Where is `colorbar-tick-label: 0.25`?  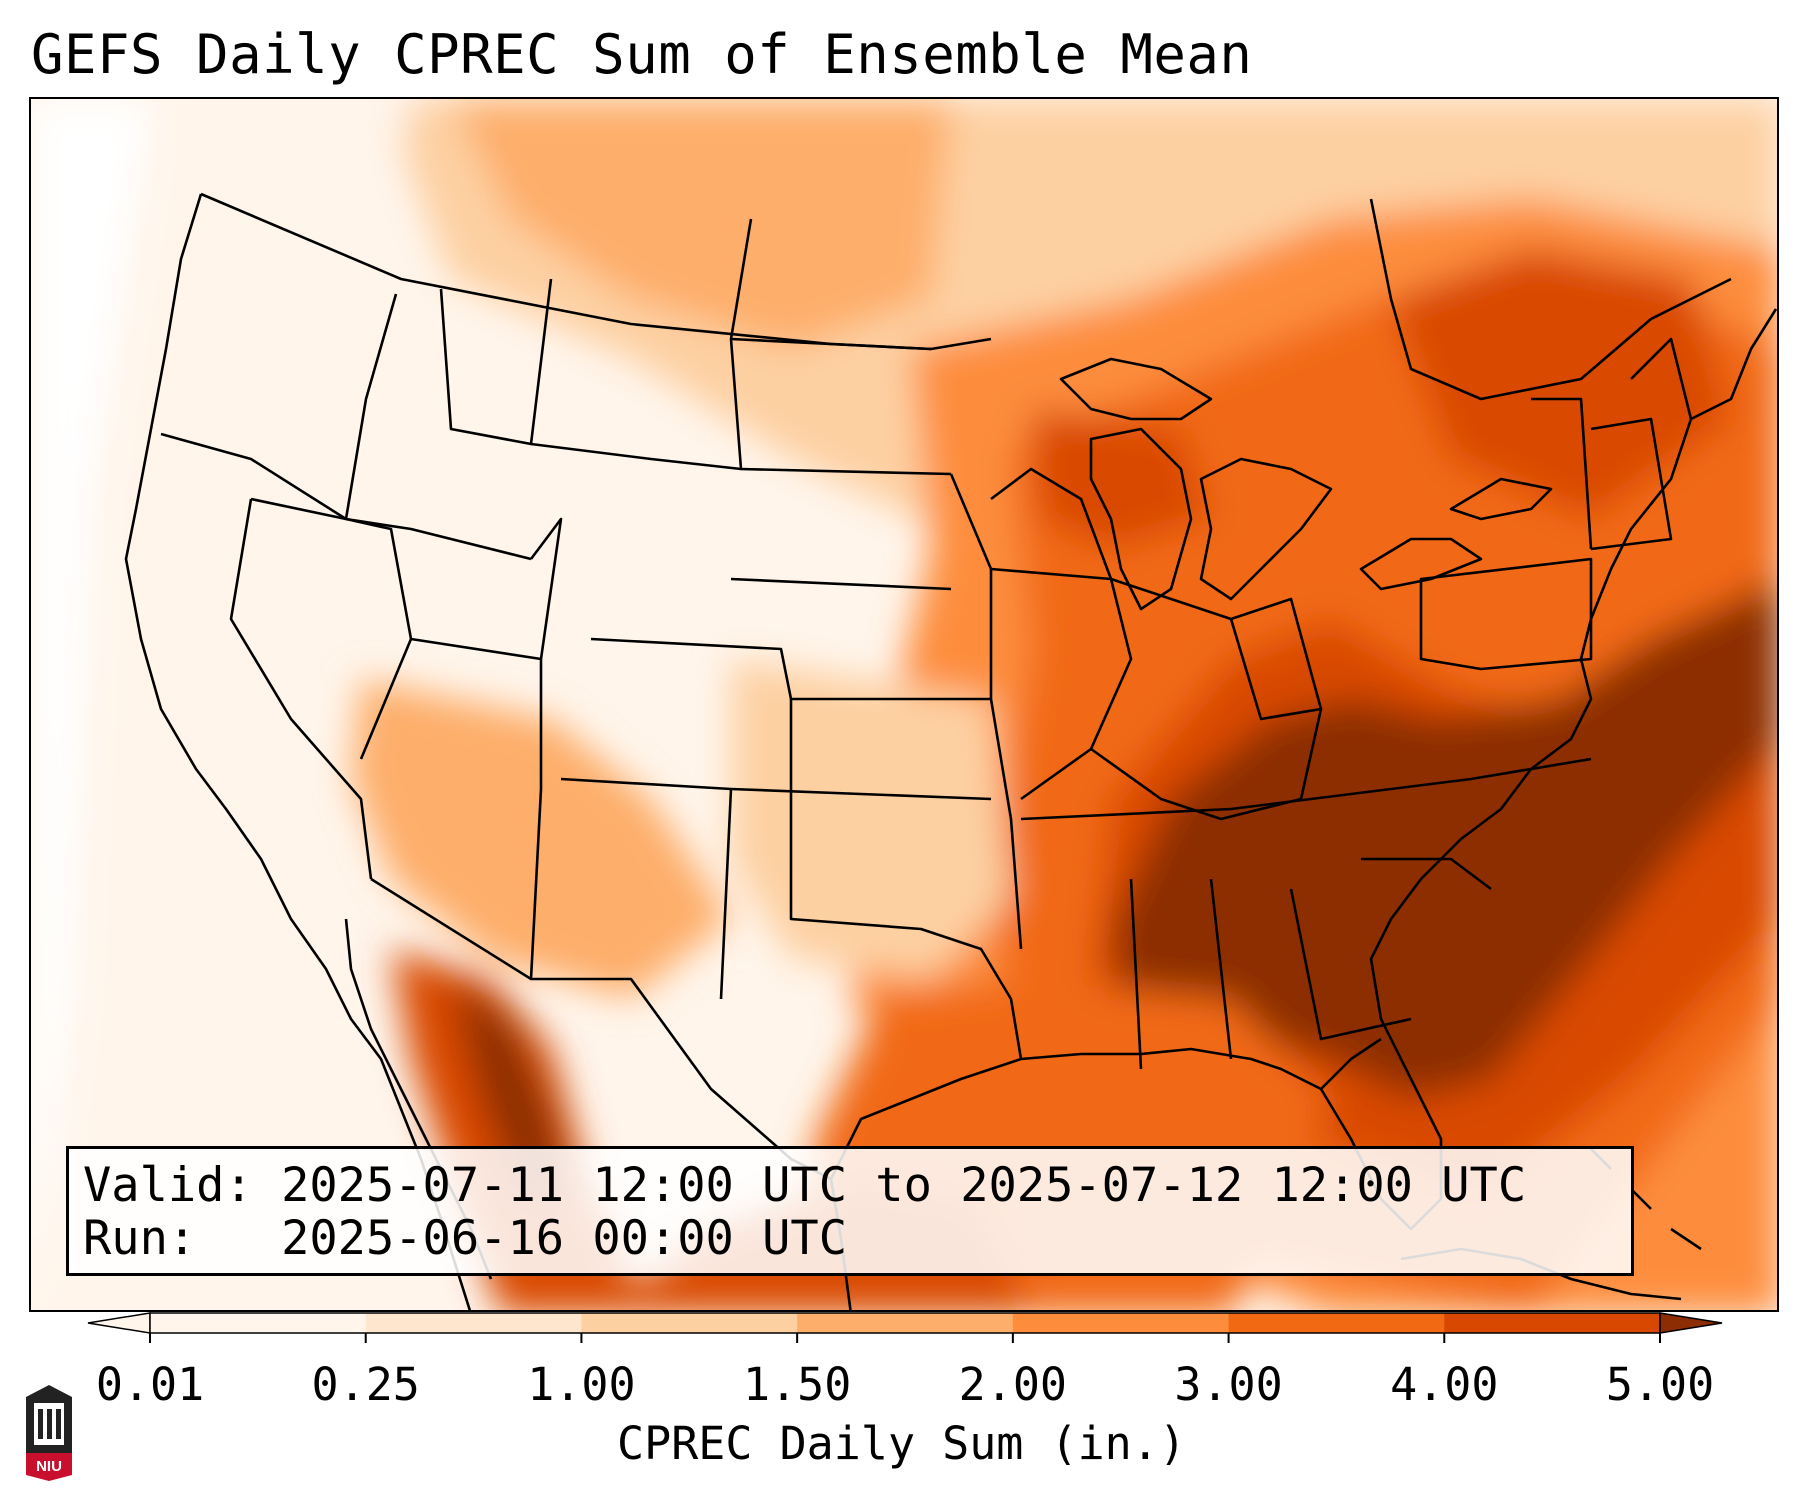 colorbar-tick-label: 0.25 is located at coordinates (365, 1384).